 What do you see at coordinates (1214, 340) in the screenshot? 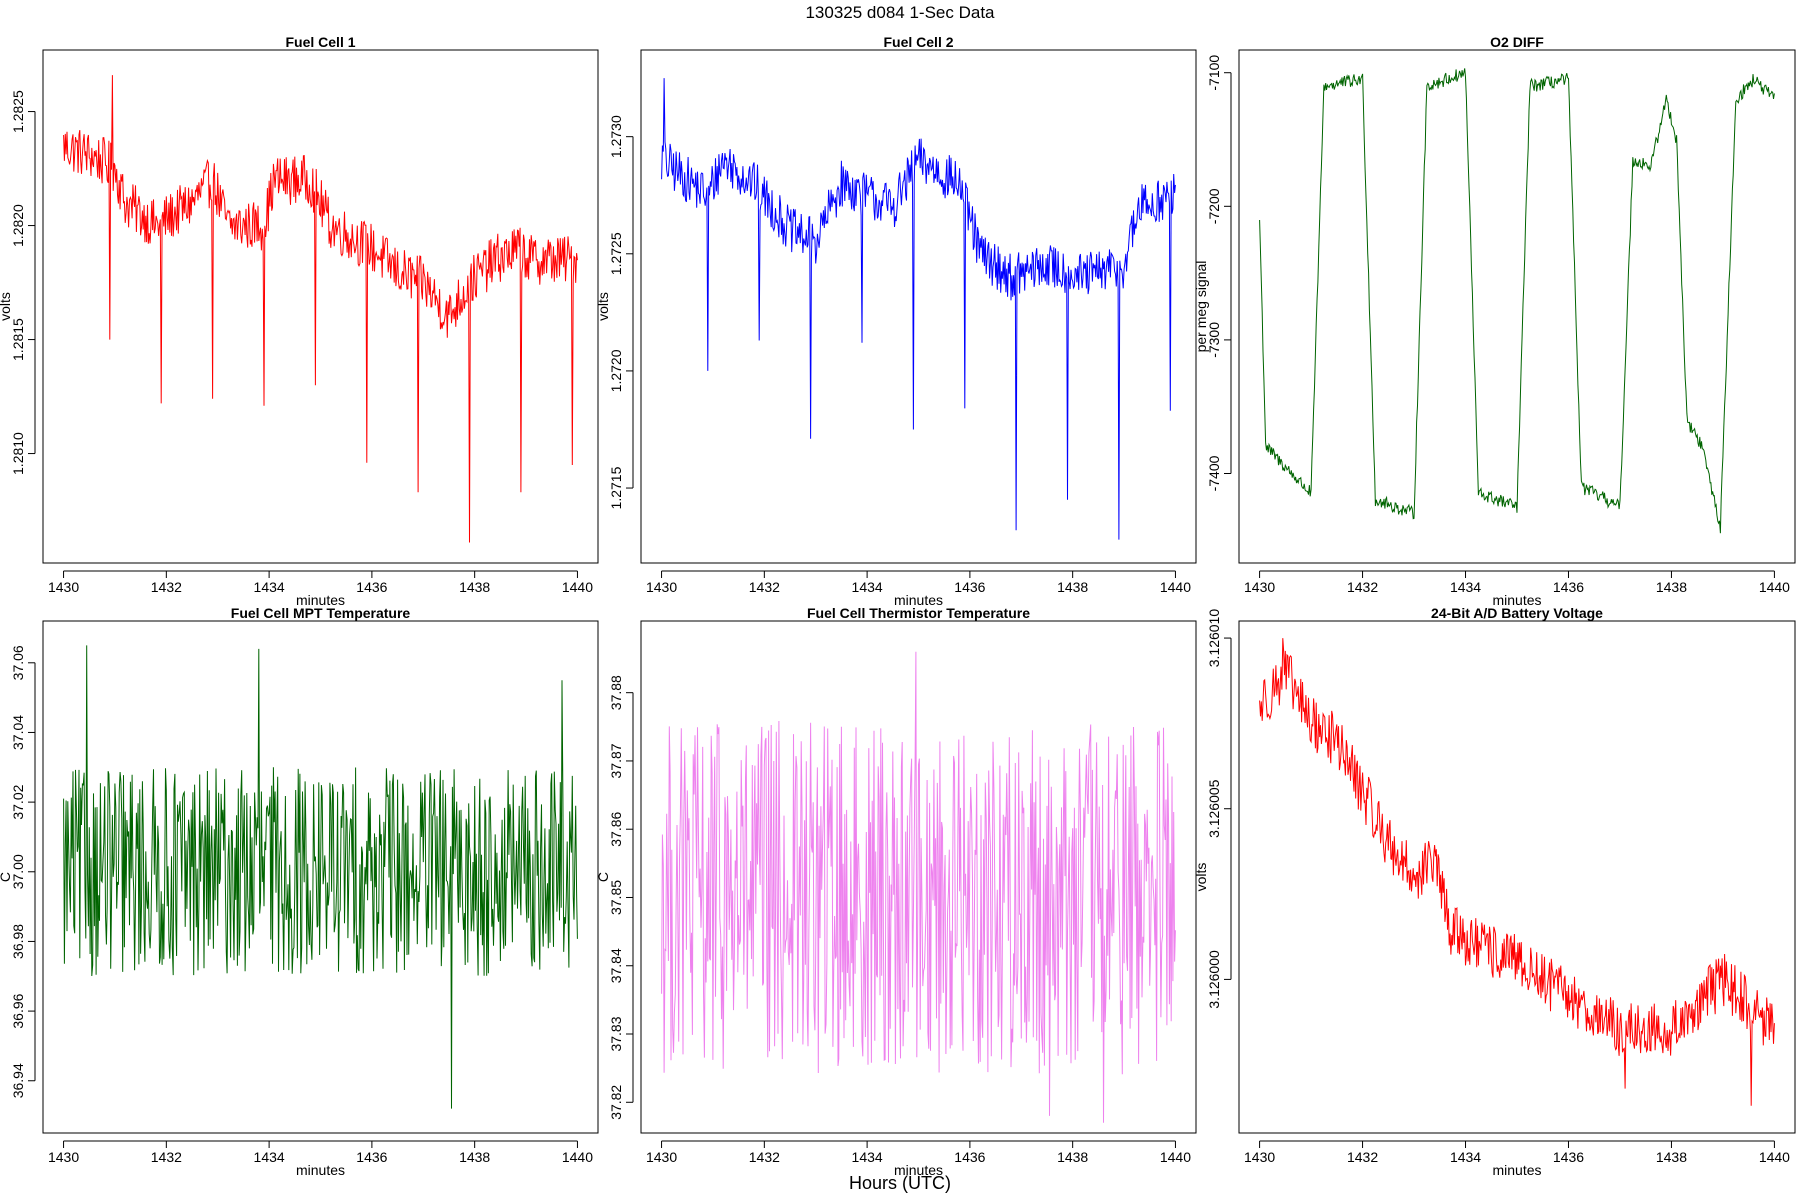
I see `y-tick-label: -7300` at bounding box center [1214, 340].